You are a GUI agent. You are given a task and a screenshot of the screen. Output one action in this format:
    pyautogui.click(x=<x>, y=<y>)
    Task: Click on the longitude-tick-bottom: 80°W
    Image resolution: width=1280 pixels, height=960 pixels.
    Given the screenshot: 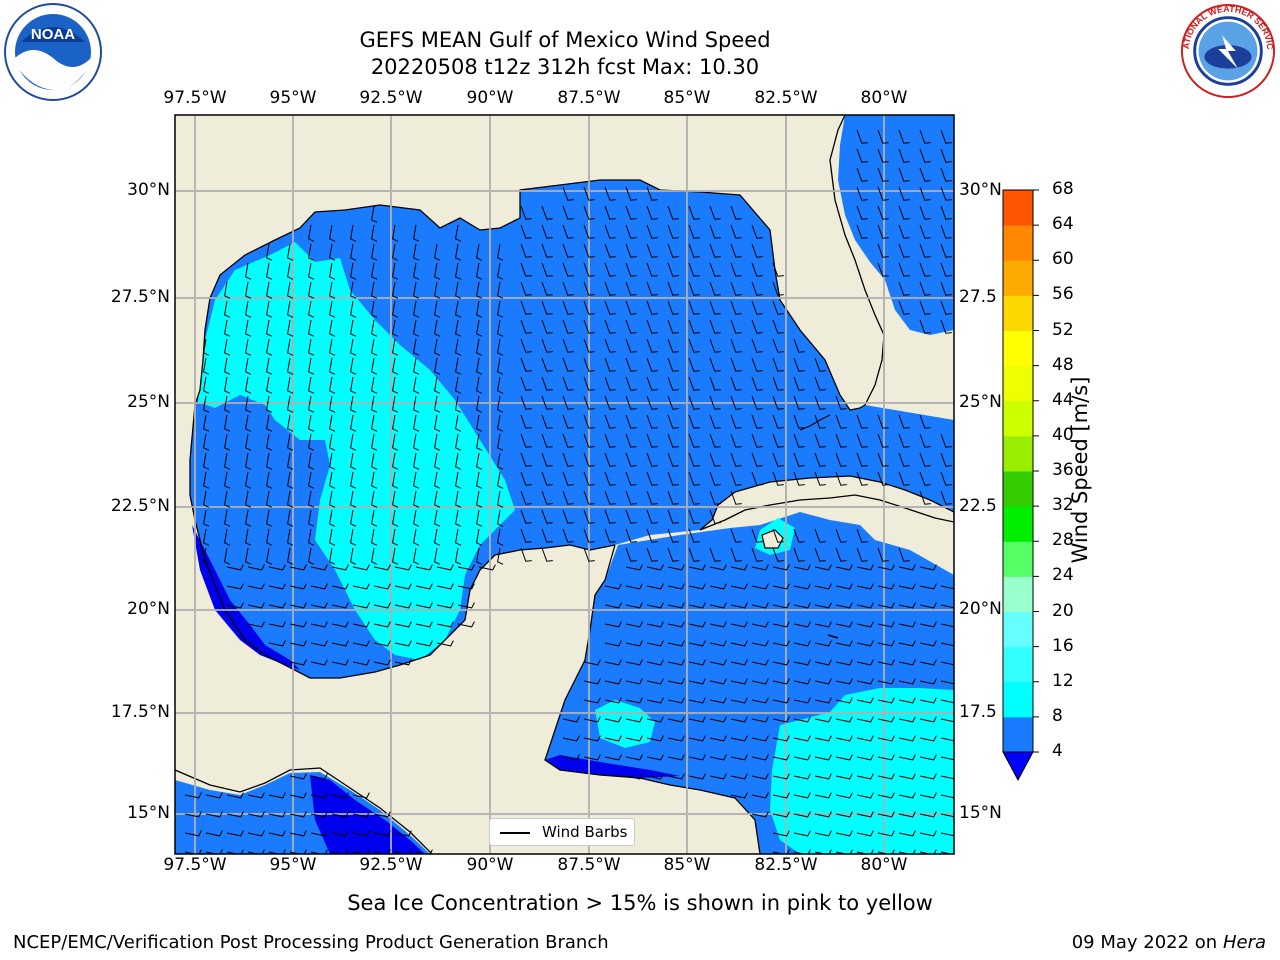 What is the action you would take?
    pyautogui.click(x=884, y=865)
    